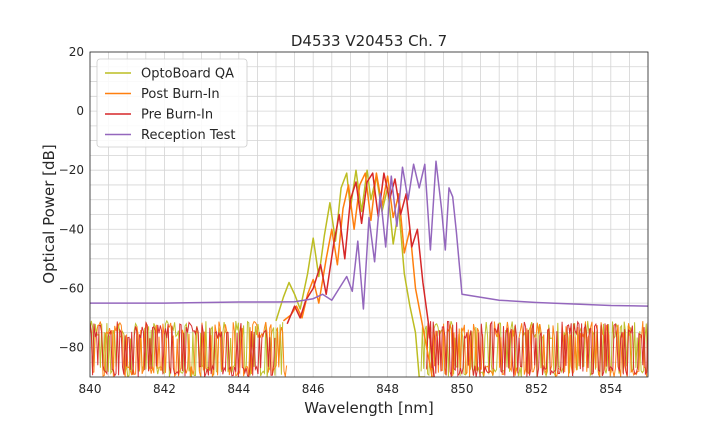  I want to click on x-tick-label: 840, so click(90, 389).